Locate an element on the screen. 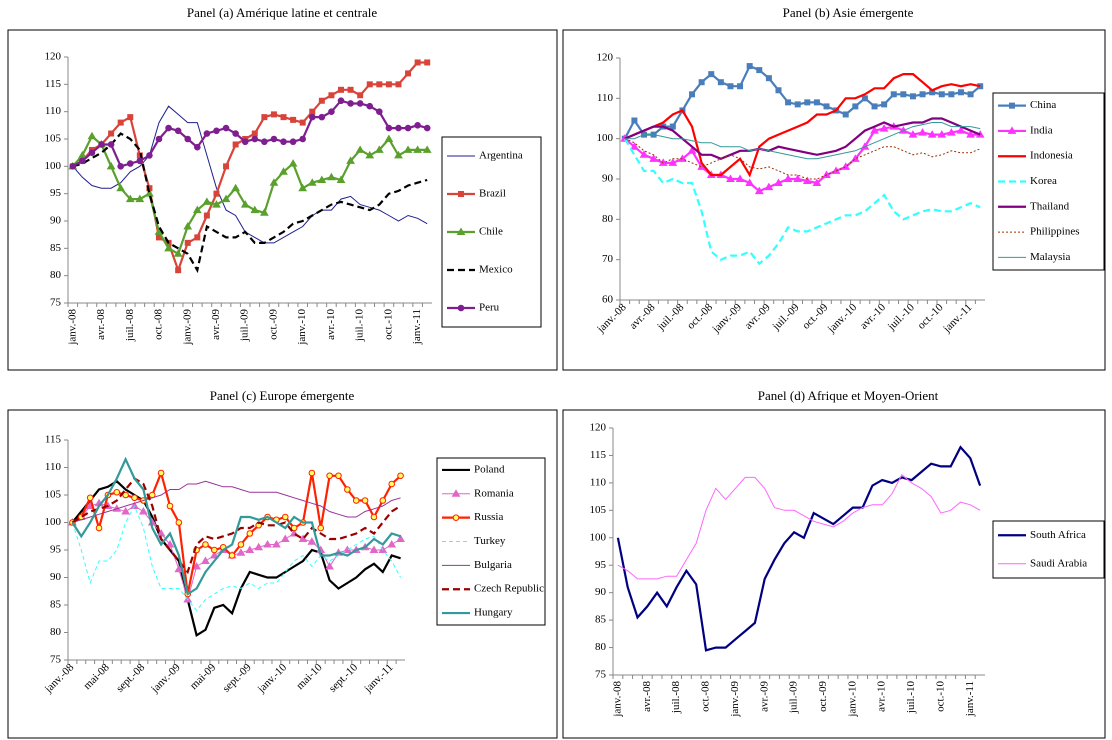 The width and height of the screenshot is (1112, 740). x-tick-label: janv.-09 is located at coordinates (727, 318).